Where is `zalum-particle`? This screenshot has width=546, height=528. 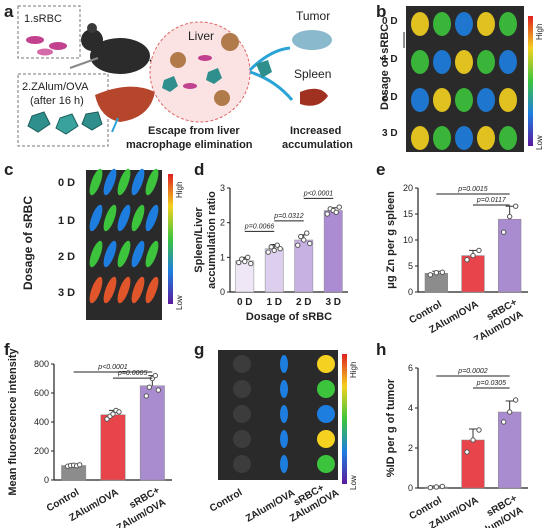
zalum-particle is located at coordinates (264, 69).